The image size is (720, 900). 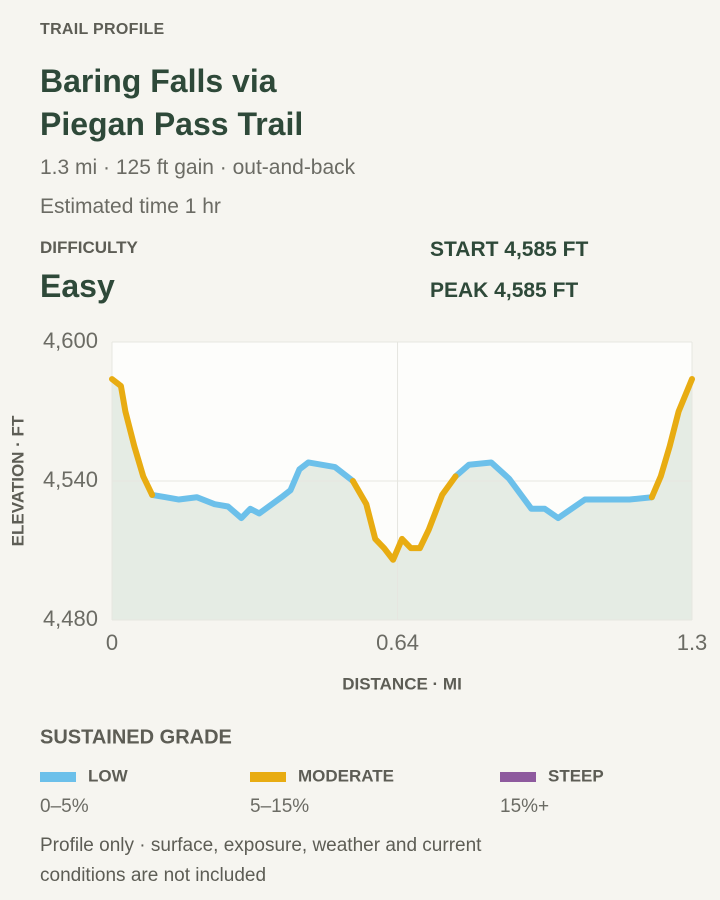 I want to click on y-axis-title: ELEVATION · FT, so click(x=17, y=480).